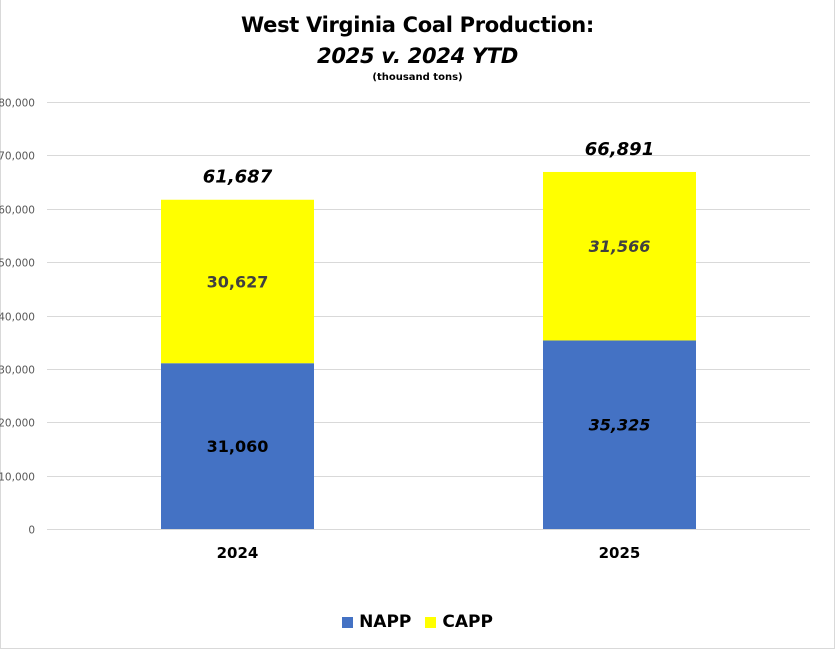 This screenshot has height=650, width=835. I want to click on chart-title: West Virginia Coal Production:, so click(417, 25).